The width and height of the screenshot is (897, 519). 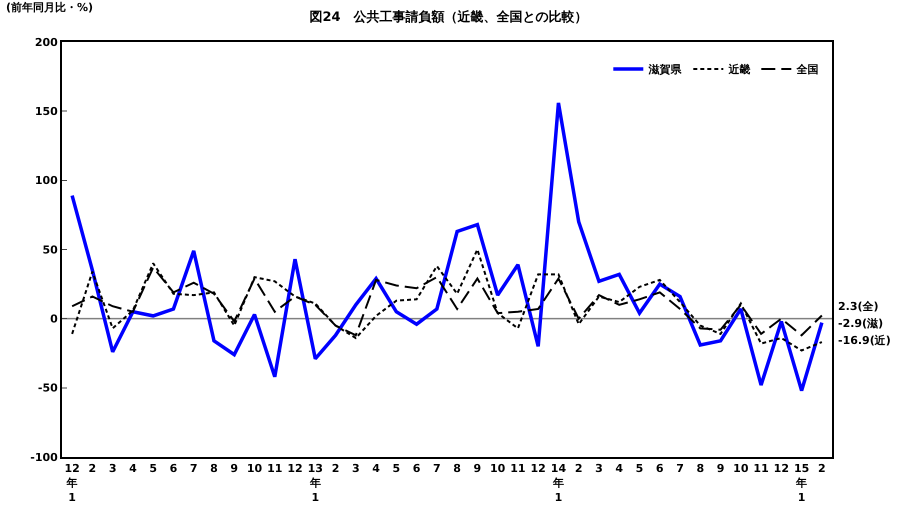 What do you see at coordinates (858, 306) in the screenshot?
I see `text: 2.3(全)` at bounding box center [858, 306].